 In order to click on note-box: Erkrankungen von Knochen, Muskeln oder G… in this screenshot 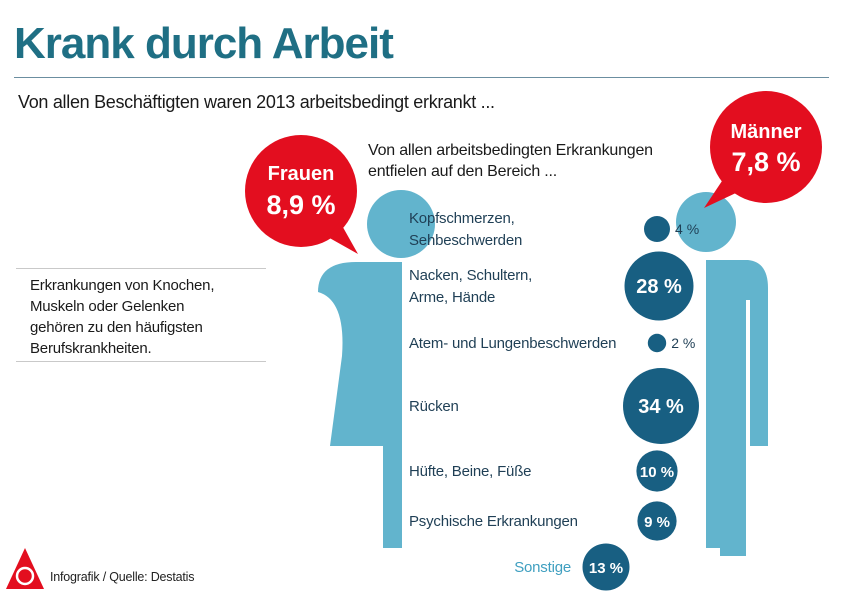, I will do `click(141, 315)`.